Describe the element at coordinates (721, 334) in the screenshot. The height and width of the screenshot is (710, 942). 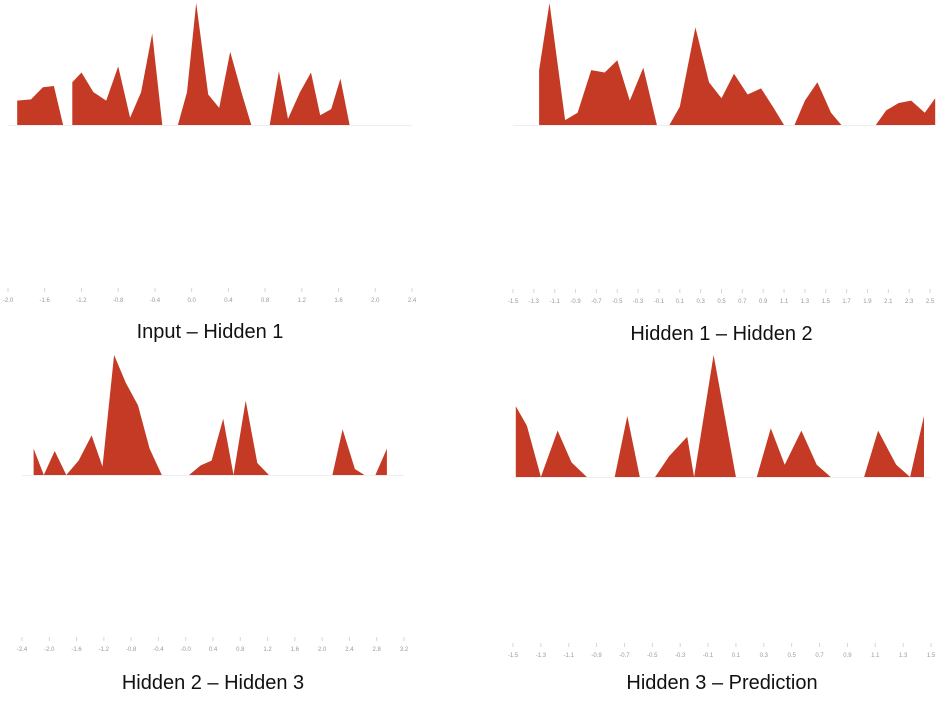
I see `chart-title: Hidden 1 – Hidden 2` at that location.